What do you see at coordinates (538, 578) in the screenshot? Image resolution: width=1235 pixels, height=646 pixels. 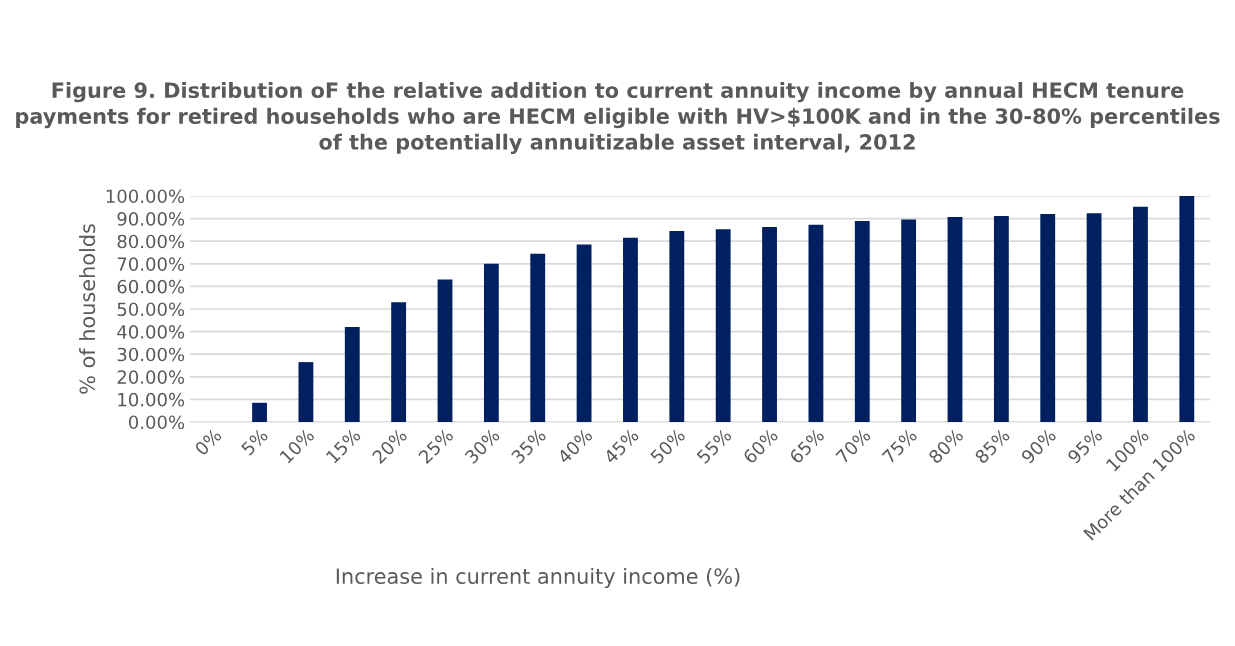 I see `x-axis-title: Increase in current annuity income (%)` at bounding box center [538, 578].